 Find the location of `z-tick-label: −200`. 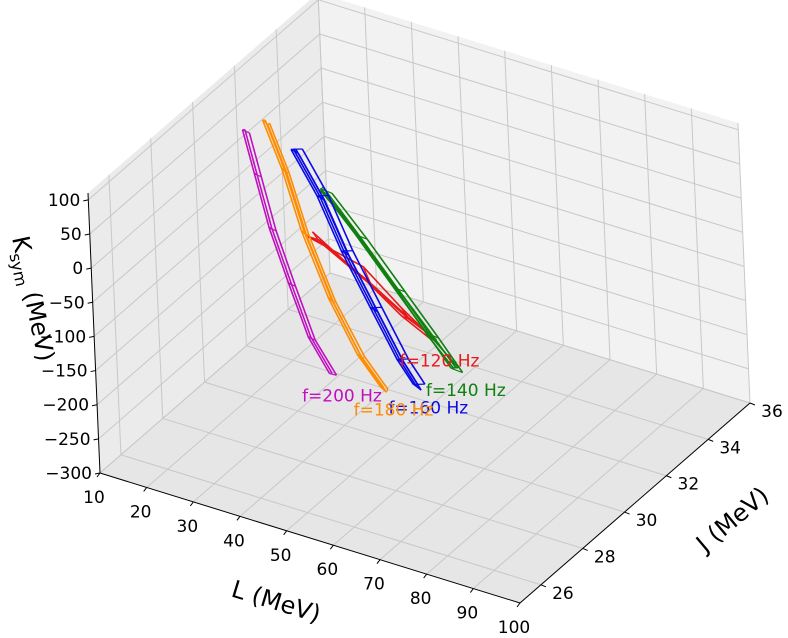

z-tick-label: −200 is located at coordinates (65, 406).